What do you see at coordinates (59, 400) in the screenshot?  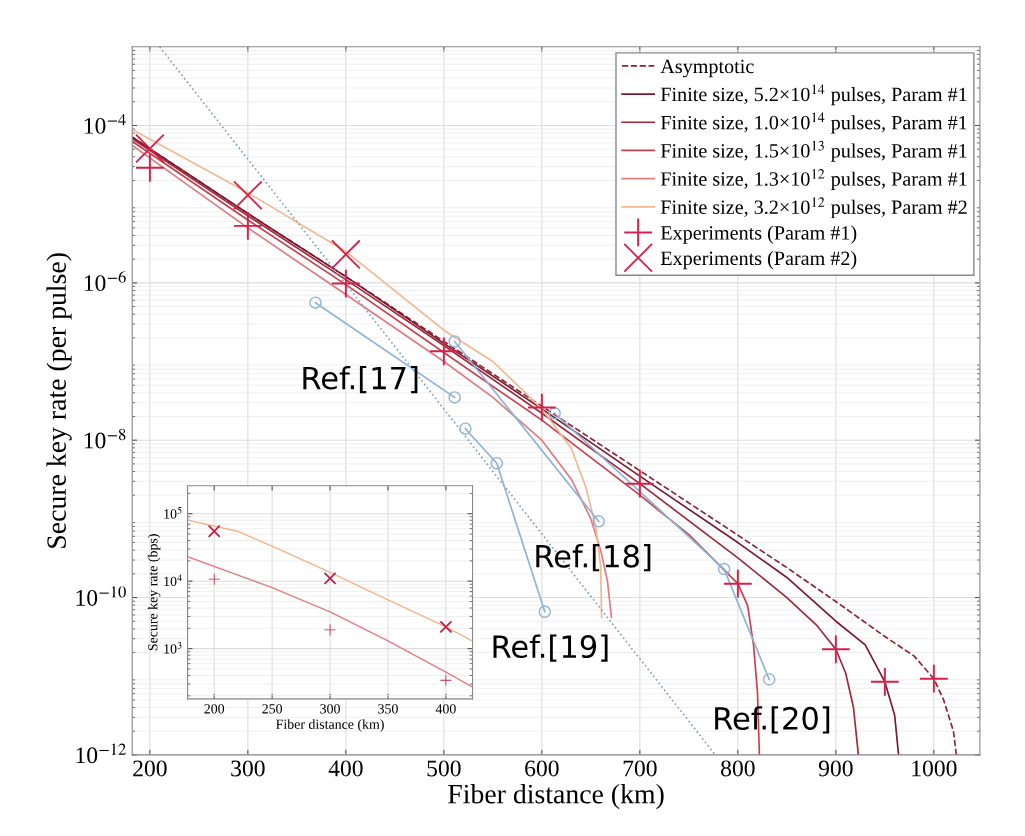 I see `y-axis-title: Secure key rate (per pulse)` at bounding box center [59, 400].